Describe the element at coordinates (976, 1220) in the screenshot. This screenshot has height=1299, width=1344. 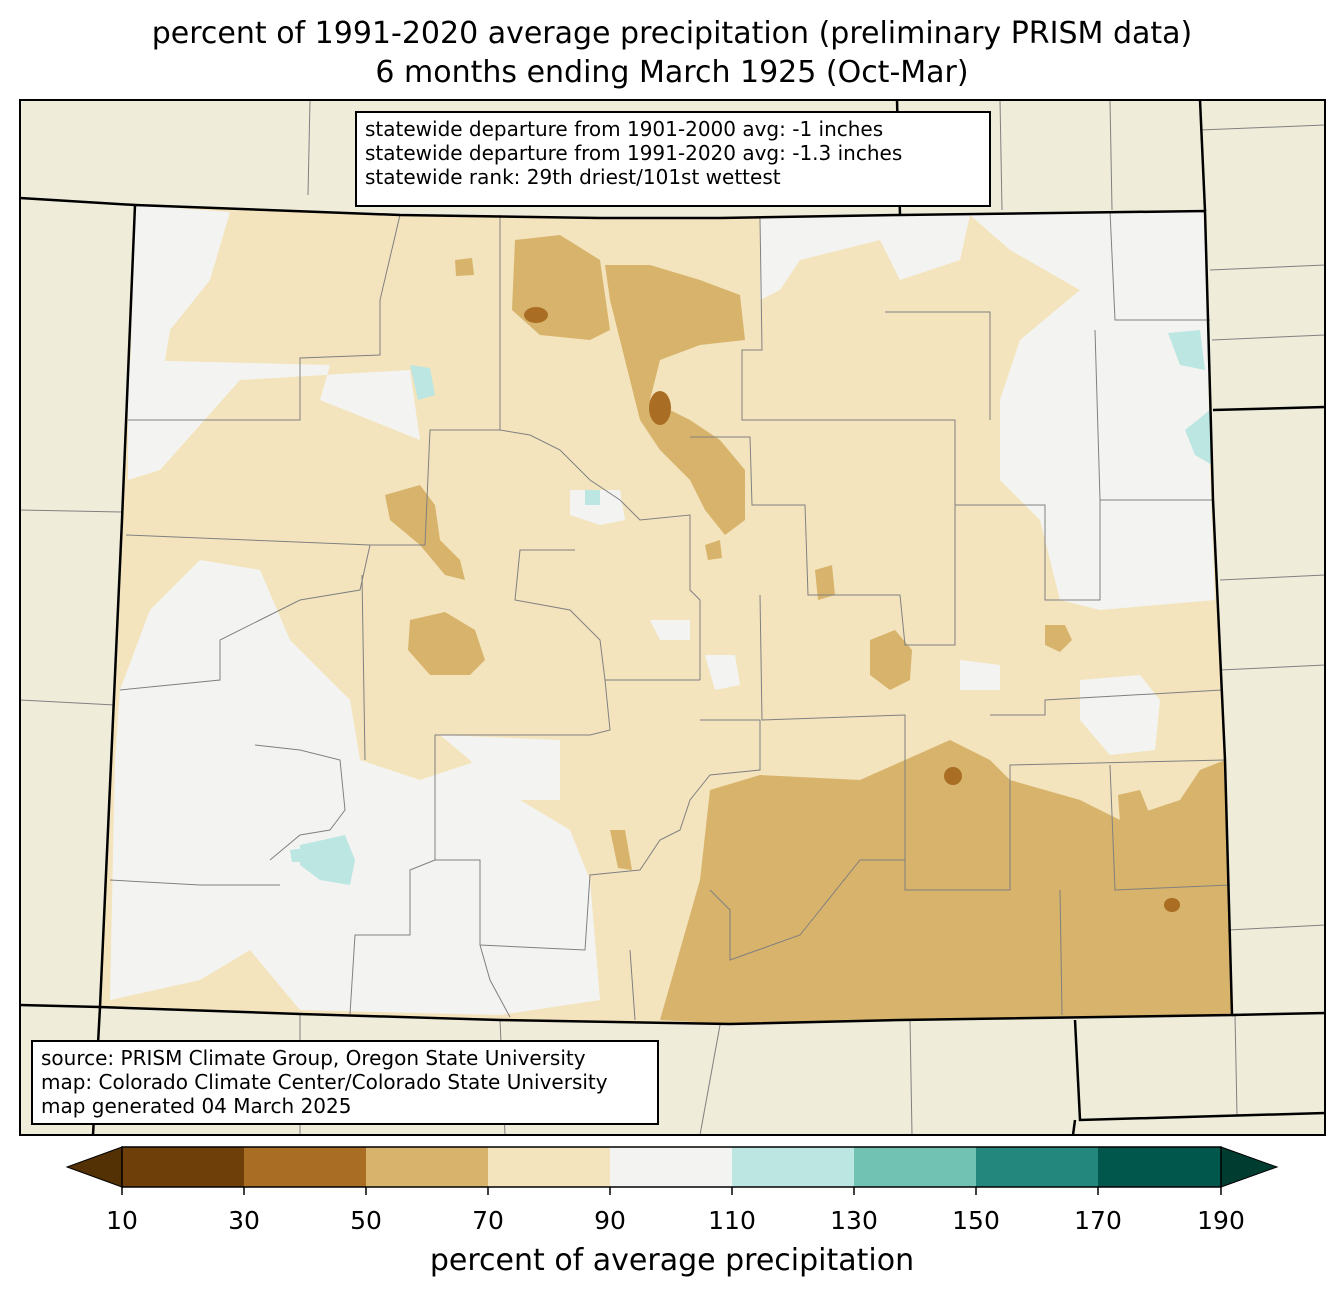
I see `colorbar-tick-label: 150` at that location.